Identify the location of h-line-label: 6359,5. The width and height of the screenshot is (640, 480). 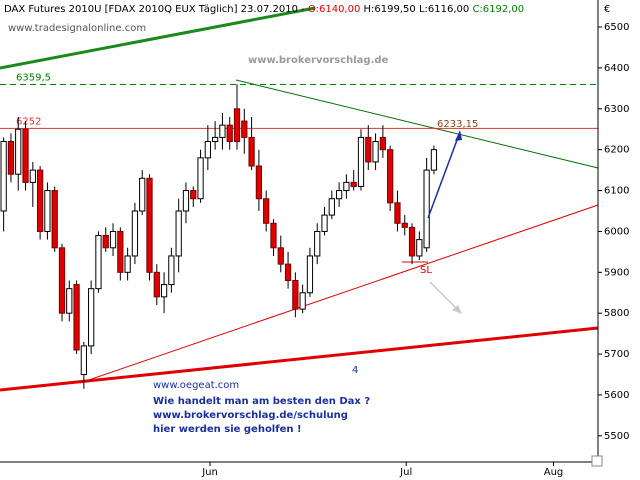
(33, 77).